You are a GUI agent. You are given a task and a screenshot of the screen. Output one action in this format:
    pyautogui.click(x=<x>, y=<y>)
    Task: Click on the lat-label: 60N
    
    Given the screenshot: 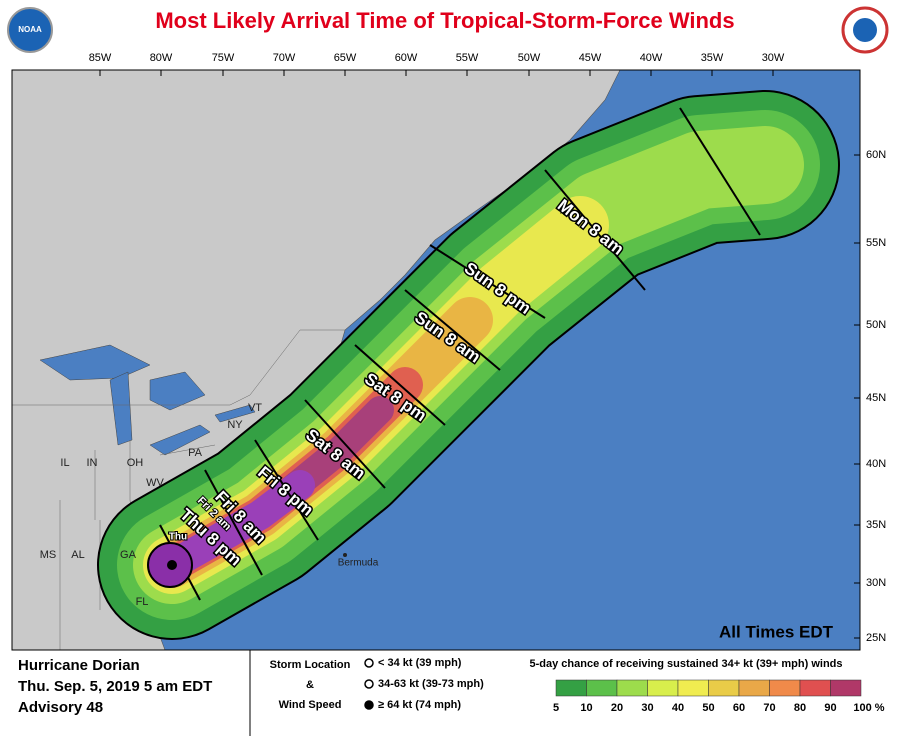 What is the action you would take?
    pyautogui.click(x=876, y=155)
    